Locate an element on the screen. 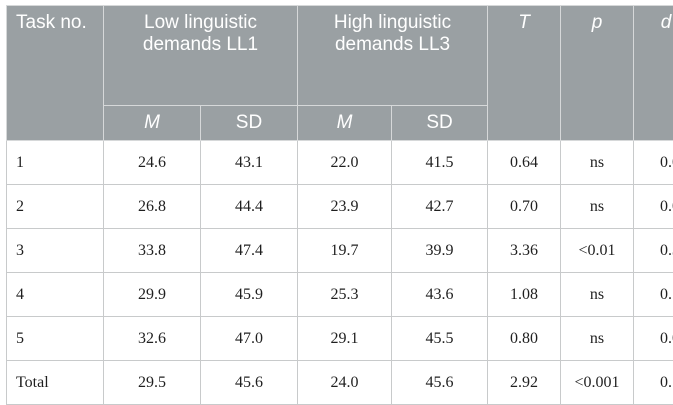 This screenshot has height=405, width=673. cell-d: 0.32 is located at coordinates (653, 250).